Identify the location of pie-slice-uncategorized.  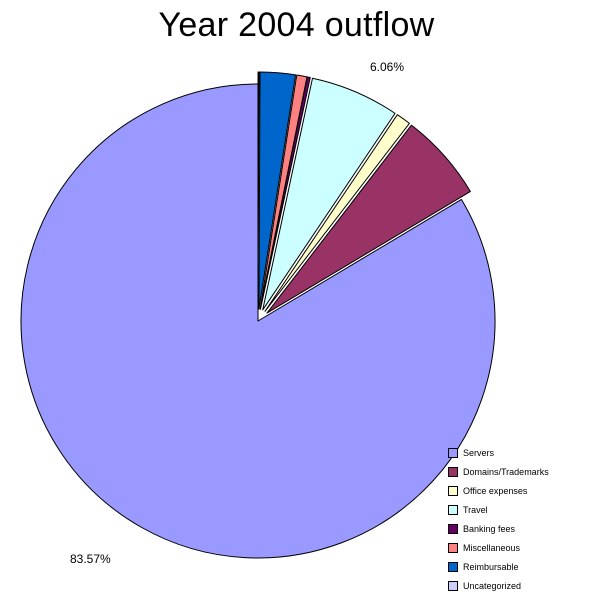
(258, 190).